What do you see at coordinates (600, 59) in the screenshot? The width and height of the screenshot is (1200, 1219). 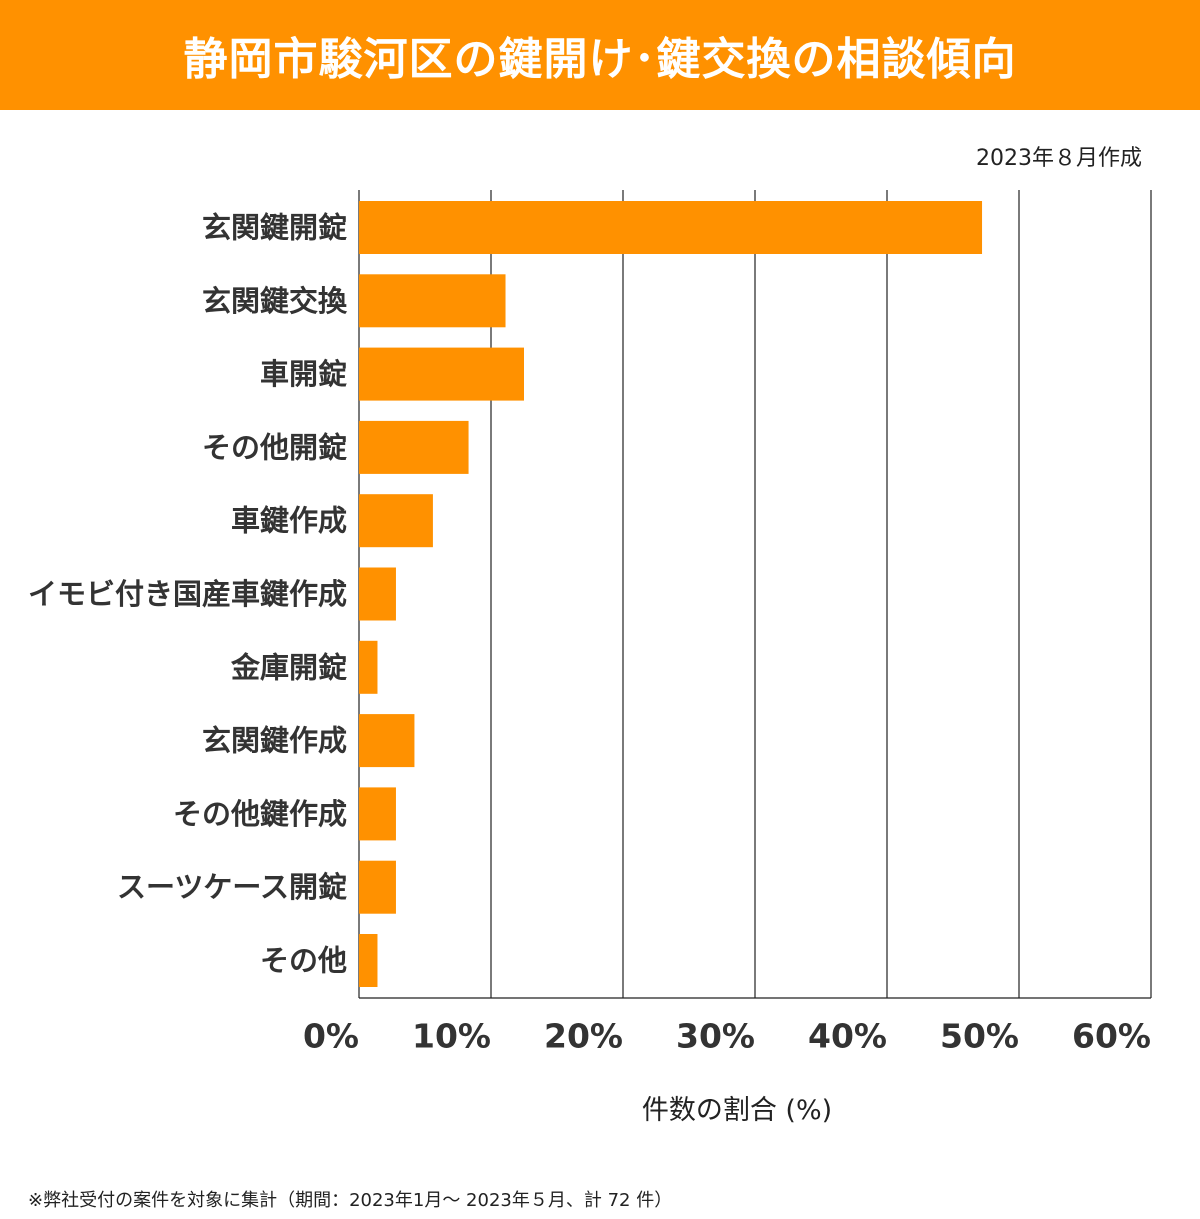 I see `chart-title: 静岡市駿河区の鍵開け･鍵交換の相談傾向` at bounding box center [600, 59].